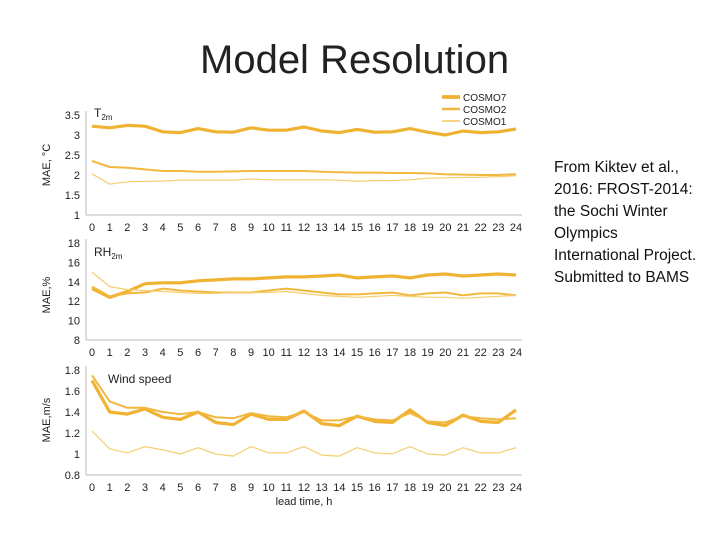 Image resolution: width=720 pixels, height=540 pixels. Describe the element at coordinates (77, 341) in the screenshot. I see `y-tick-label: 8` at that location.